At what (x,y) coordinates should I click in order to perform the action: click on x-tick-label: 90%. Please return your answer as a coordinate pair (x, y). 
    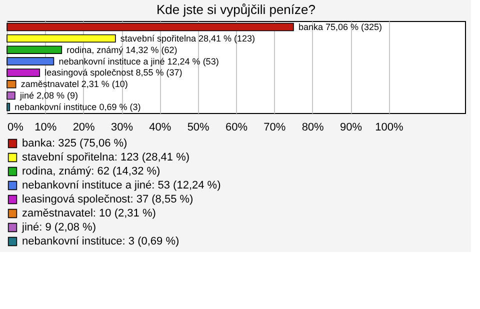
    Looking at the image, I should click on (351, 128).